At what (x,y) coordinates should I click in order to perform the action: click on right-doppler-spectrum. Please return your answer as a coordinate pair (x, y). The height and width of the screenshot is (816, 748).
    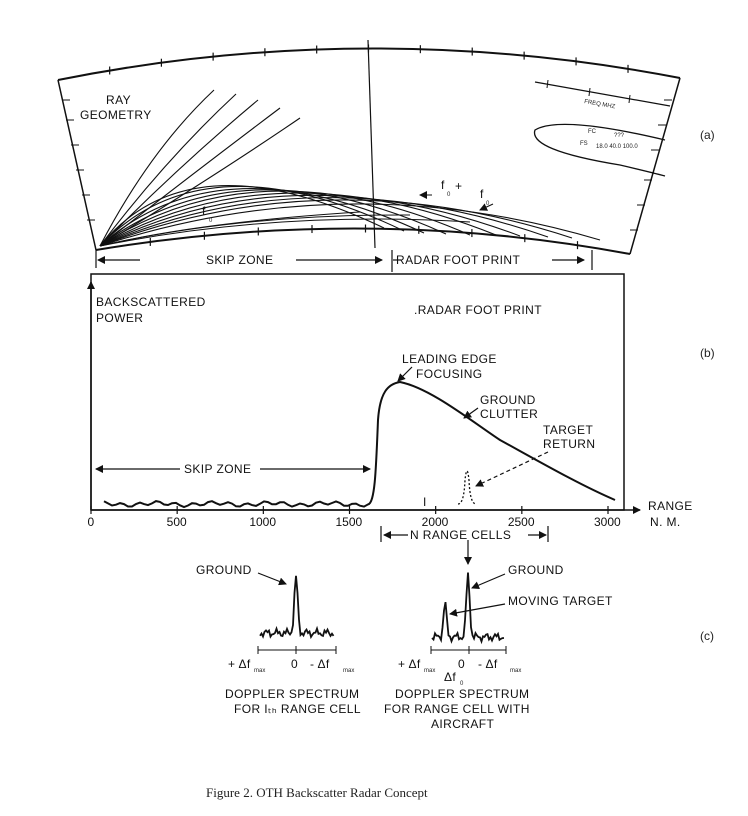
    Looking at the image, I should click on (468, 608).